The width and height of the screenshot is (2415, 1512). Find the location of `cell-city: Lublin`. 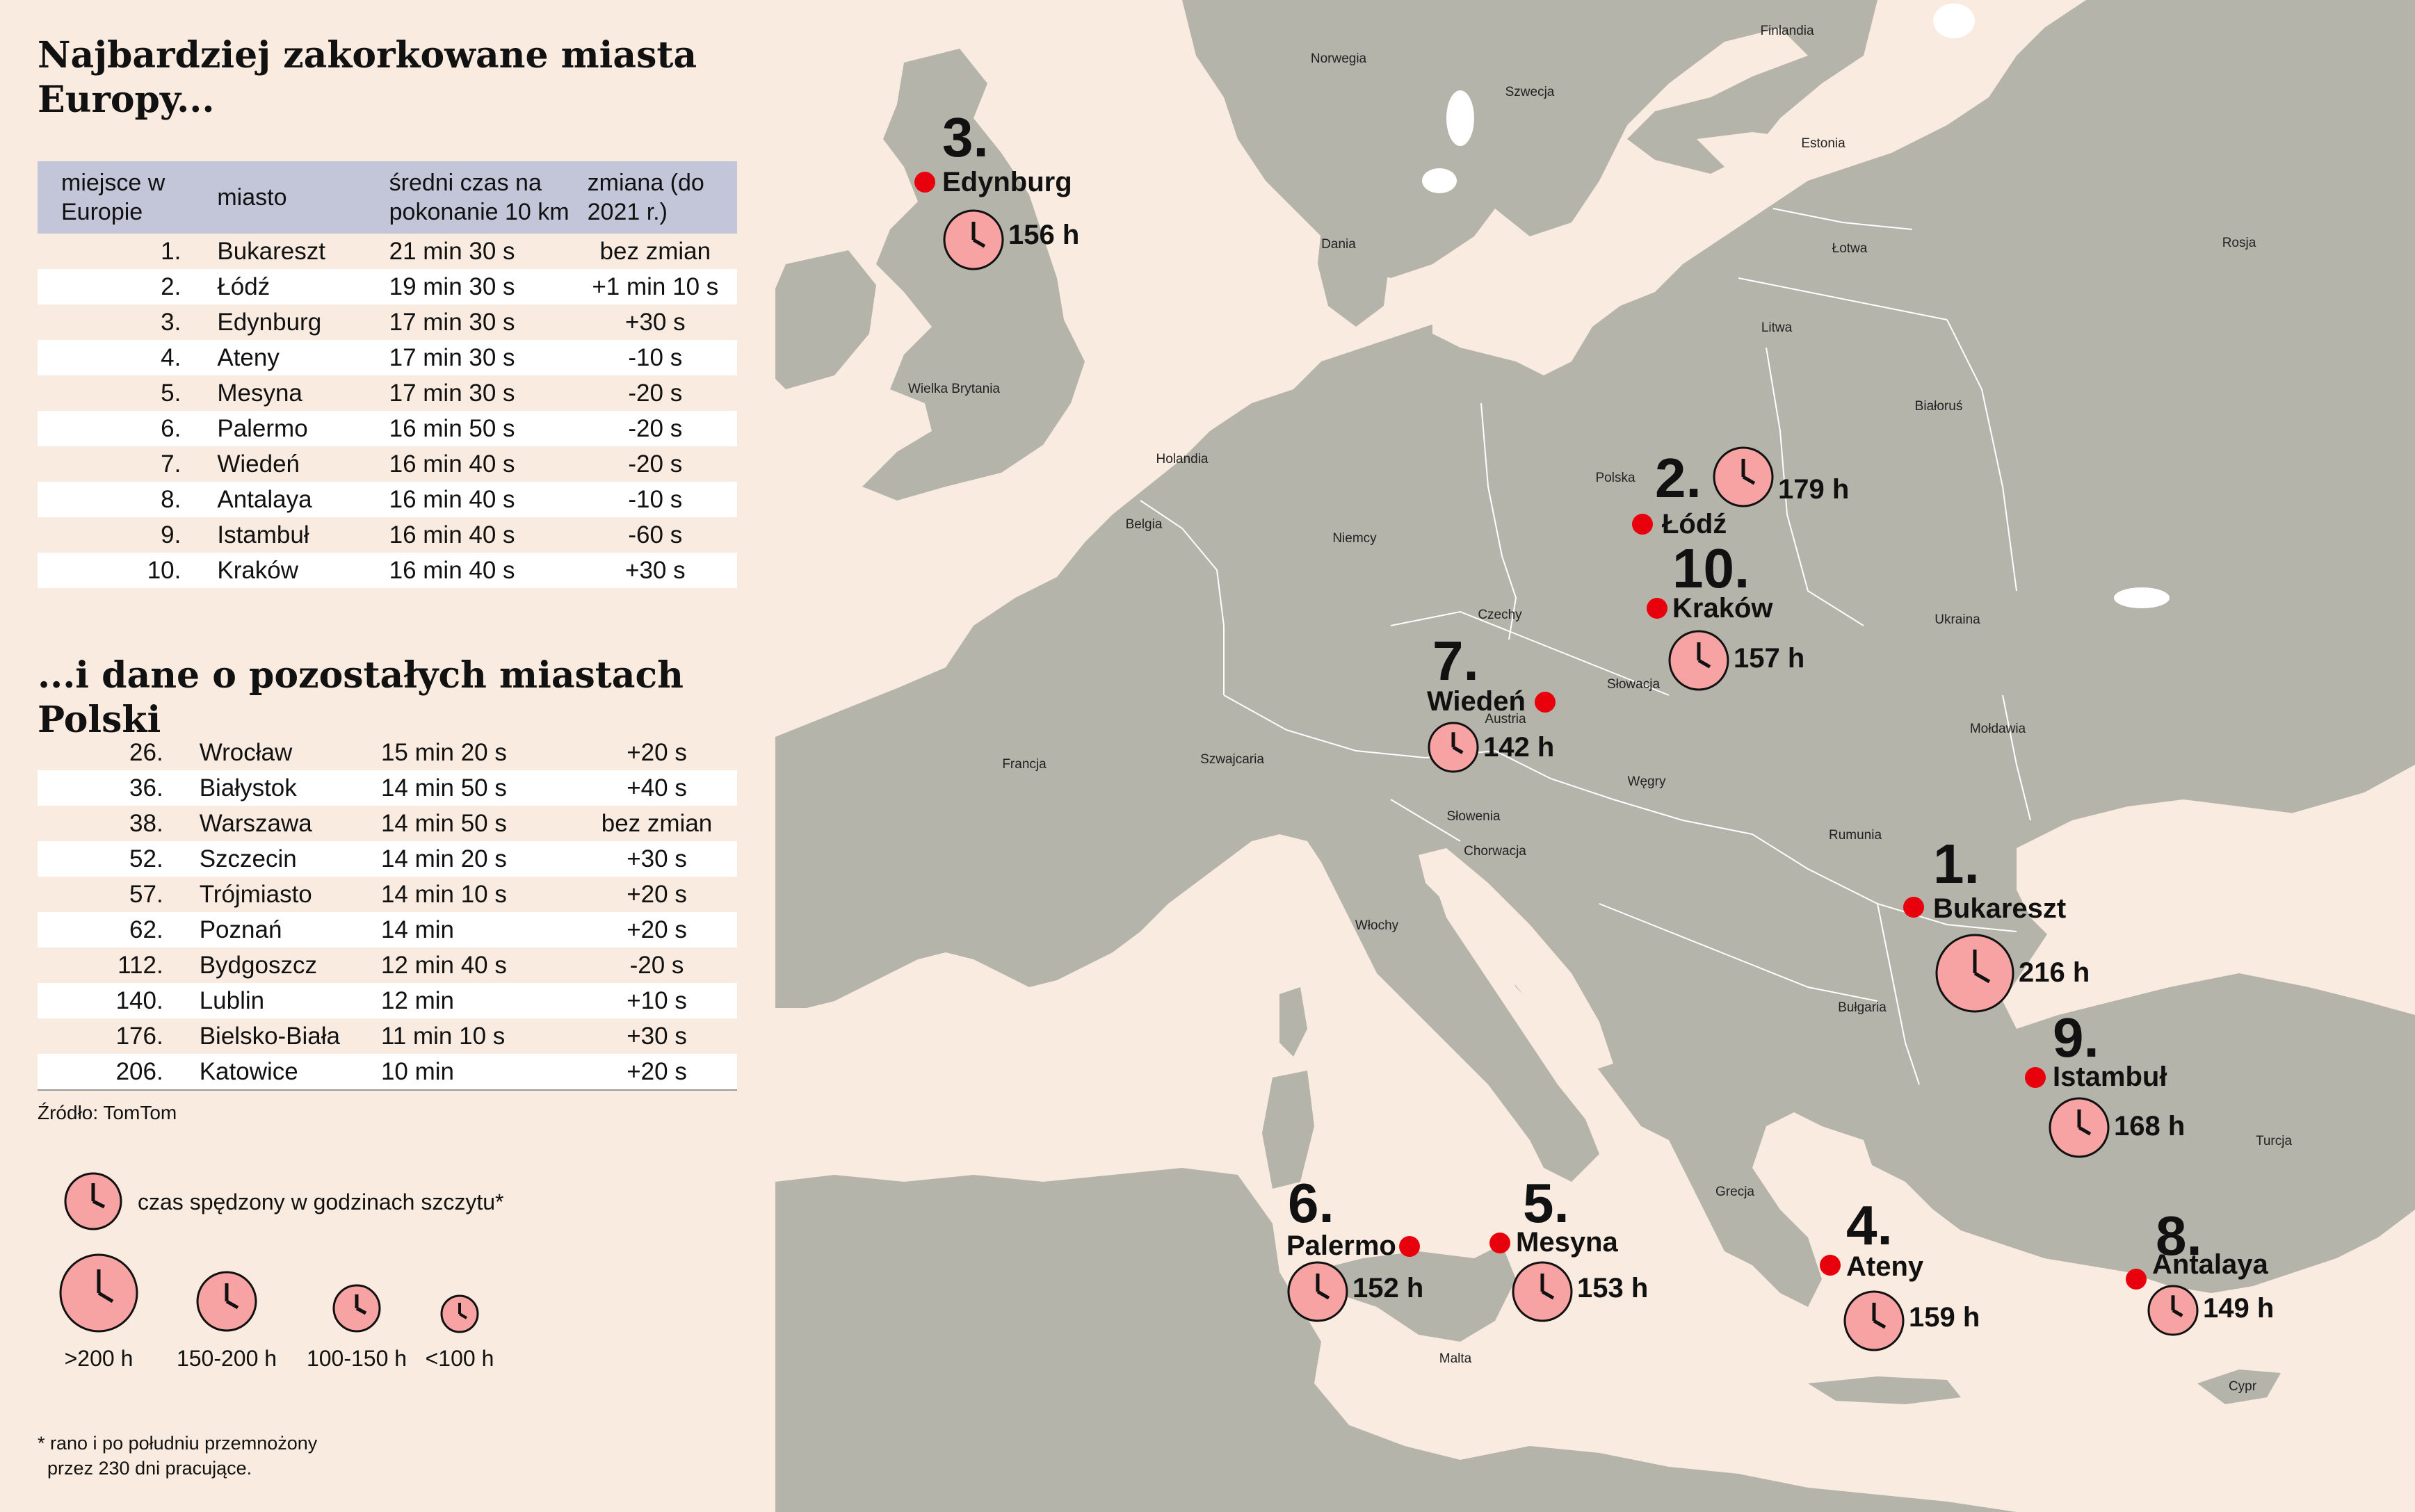

cell-city: Lublin is located at coordinates (272, 1001).